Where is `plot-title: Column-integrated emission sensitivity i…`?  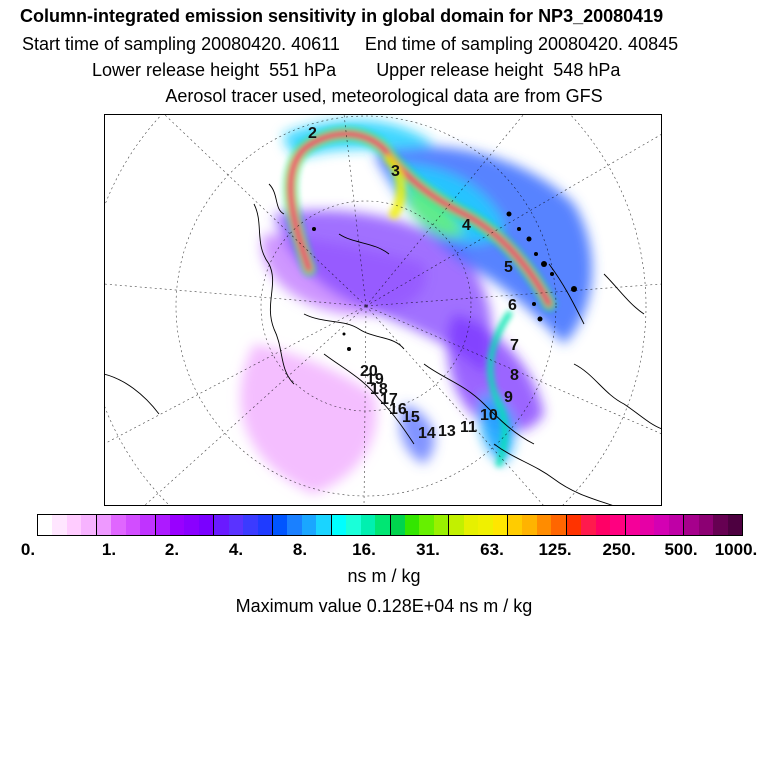
plot-title: Column-integrated emission sensitivity i… is located at coordinates (342, 16).